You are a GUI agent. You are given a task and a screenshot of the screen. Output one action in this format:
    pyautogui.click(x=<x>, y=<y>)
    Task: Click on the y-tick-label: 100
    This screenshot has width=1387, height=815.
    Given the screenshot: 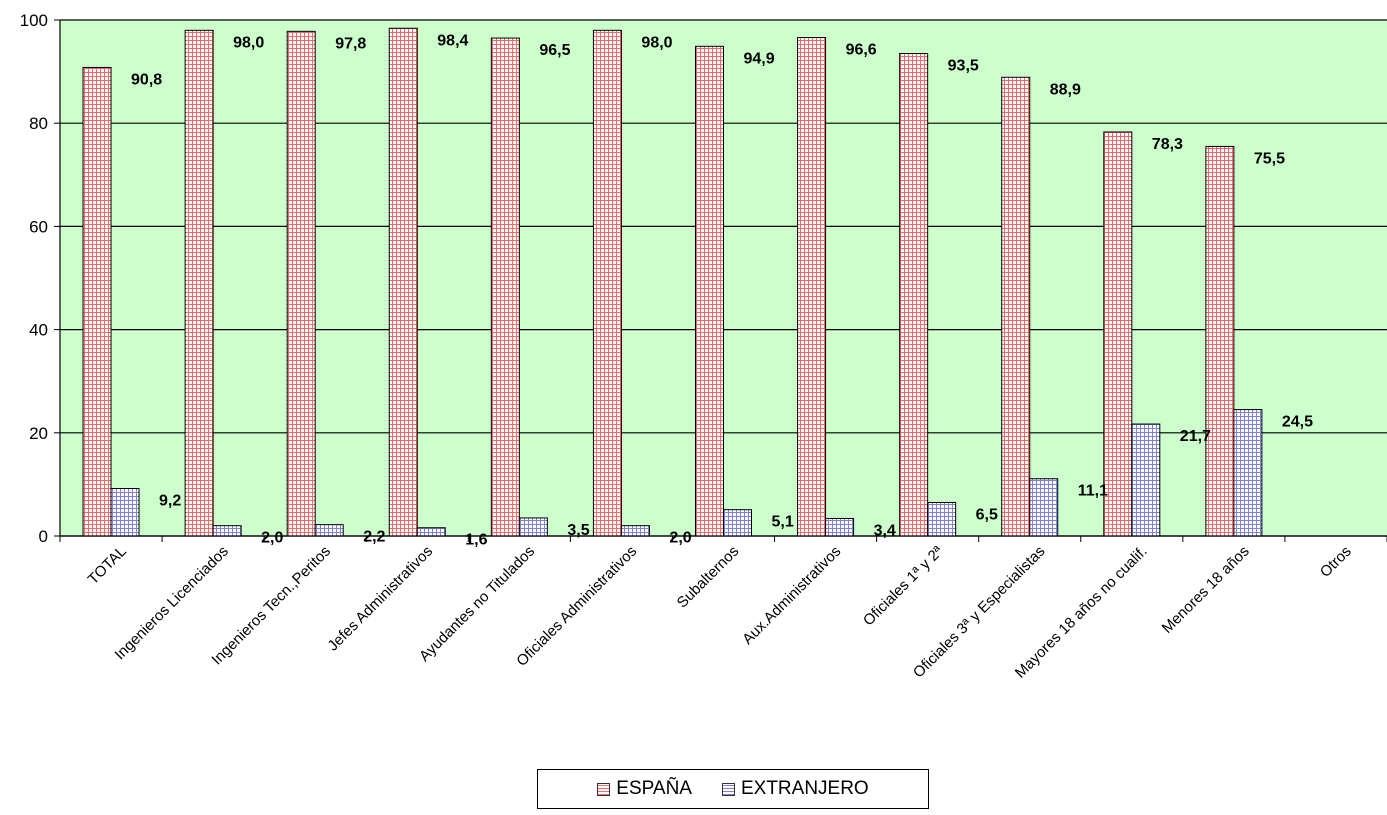 What is the action you would take?
    pyautogui.click(x=34, y=20)
    